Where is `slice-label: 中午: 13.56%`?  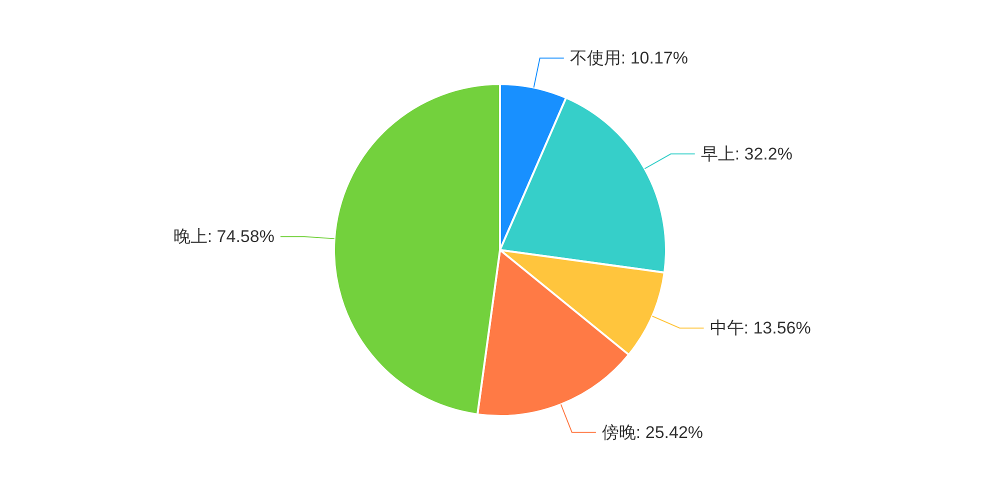 slice-label: 中午: 13.56% is located at coordinates (760, 328).